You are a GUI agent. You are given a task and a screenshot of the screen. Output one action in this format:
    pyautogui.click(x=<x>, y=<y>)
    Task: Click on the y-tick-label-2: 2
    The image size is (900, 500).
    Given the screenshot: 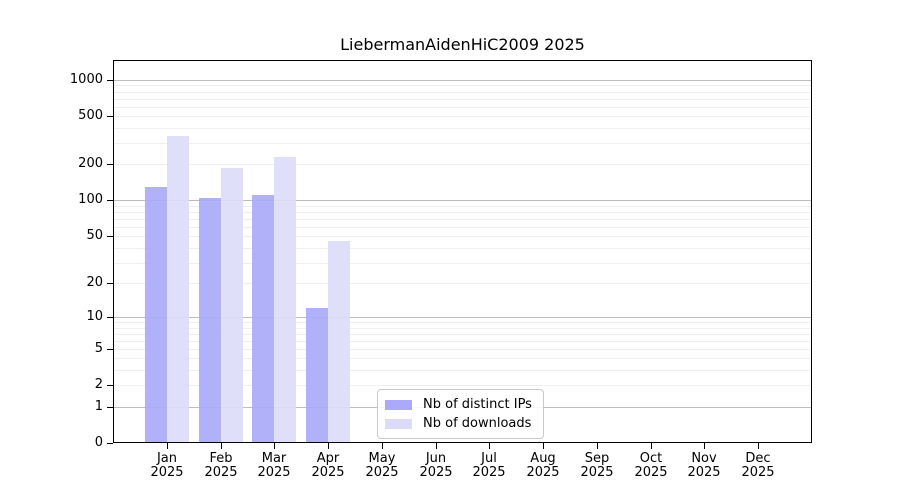 What is the action you would take?
    pyautogui.click(x=98, y=384)
    